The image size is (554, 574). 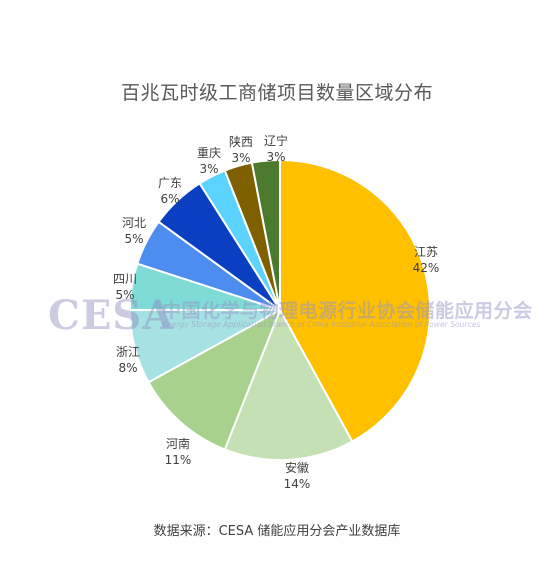 What do you see at coordinates (128, 352) in the screenshot?
I see `slice-label-name-3: 浙江` at bounding box center [128, 352].